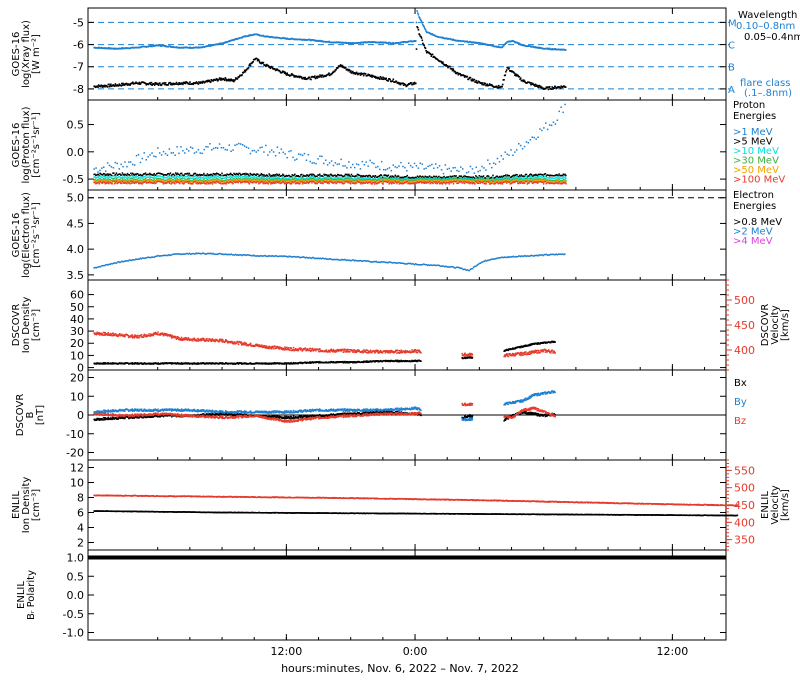 The height and width of the screenshot is (684, 800). Describe the element at coordinates (78, 67) in the screenshot. I see `y-tick-label: -7` at that location.